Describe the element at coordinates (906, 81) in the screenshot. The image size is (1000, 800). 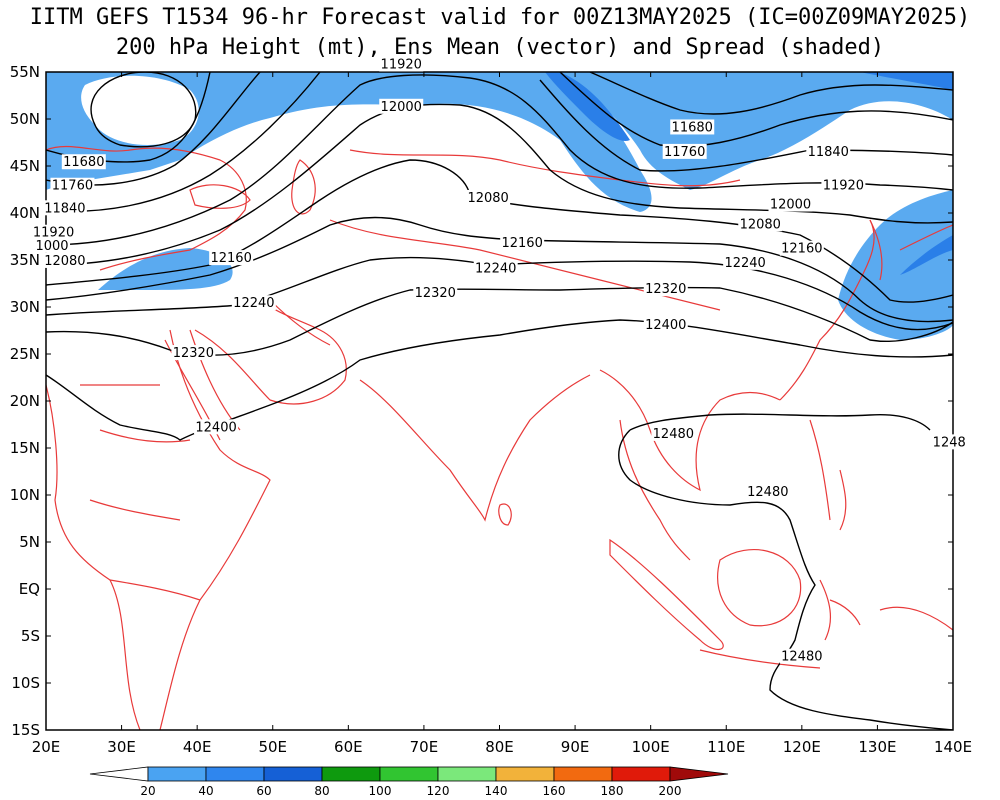
I see `spread-region-core-ne` at that location.